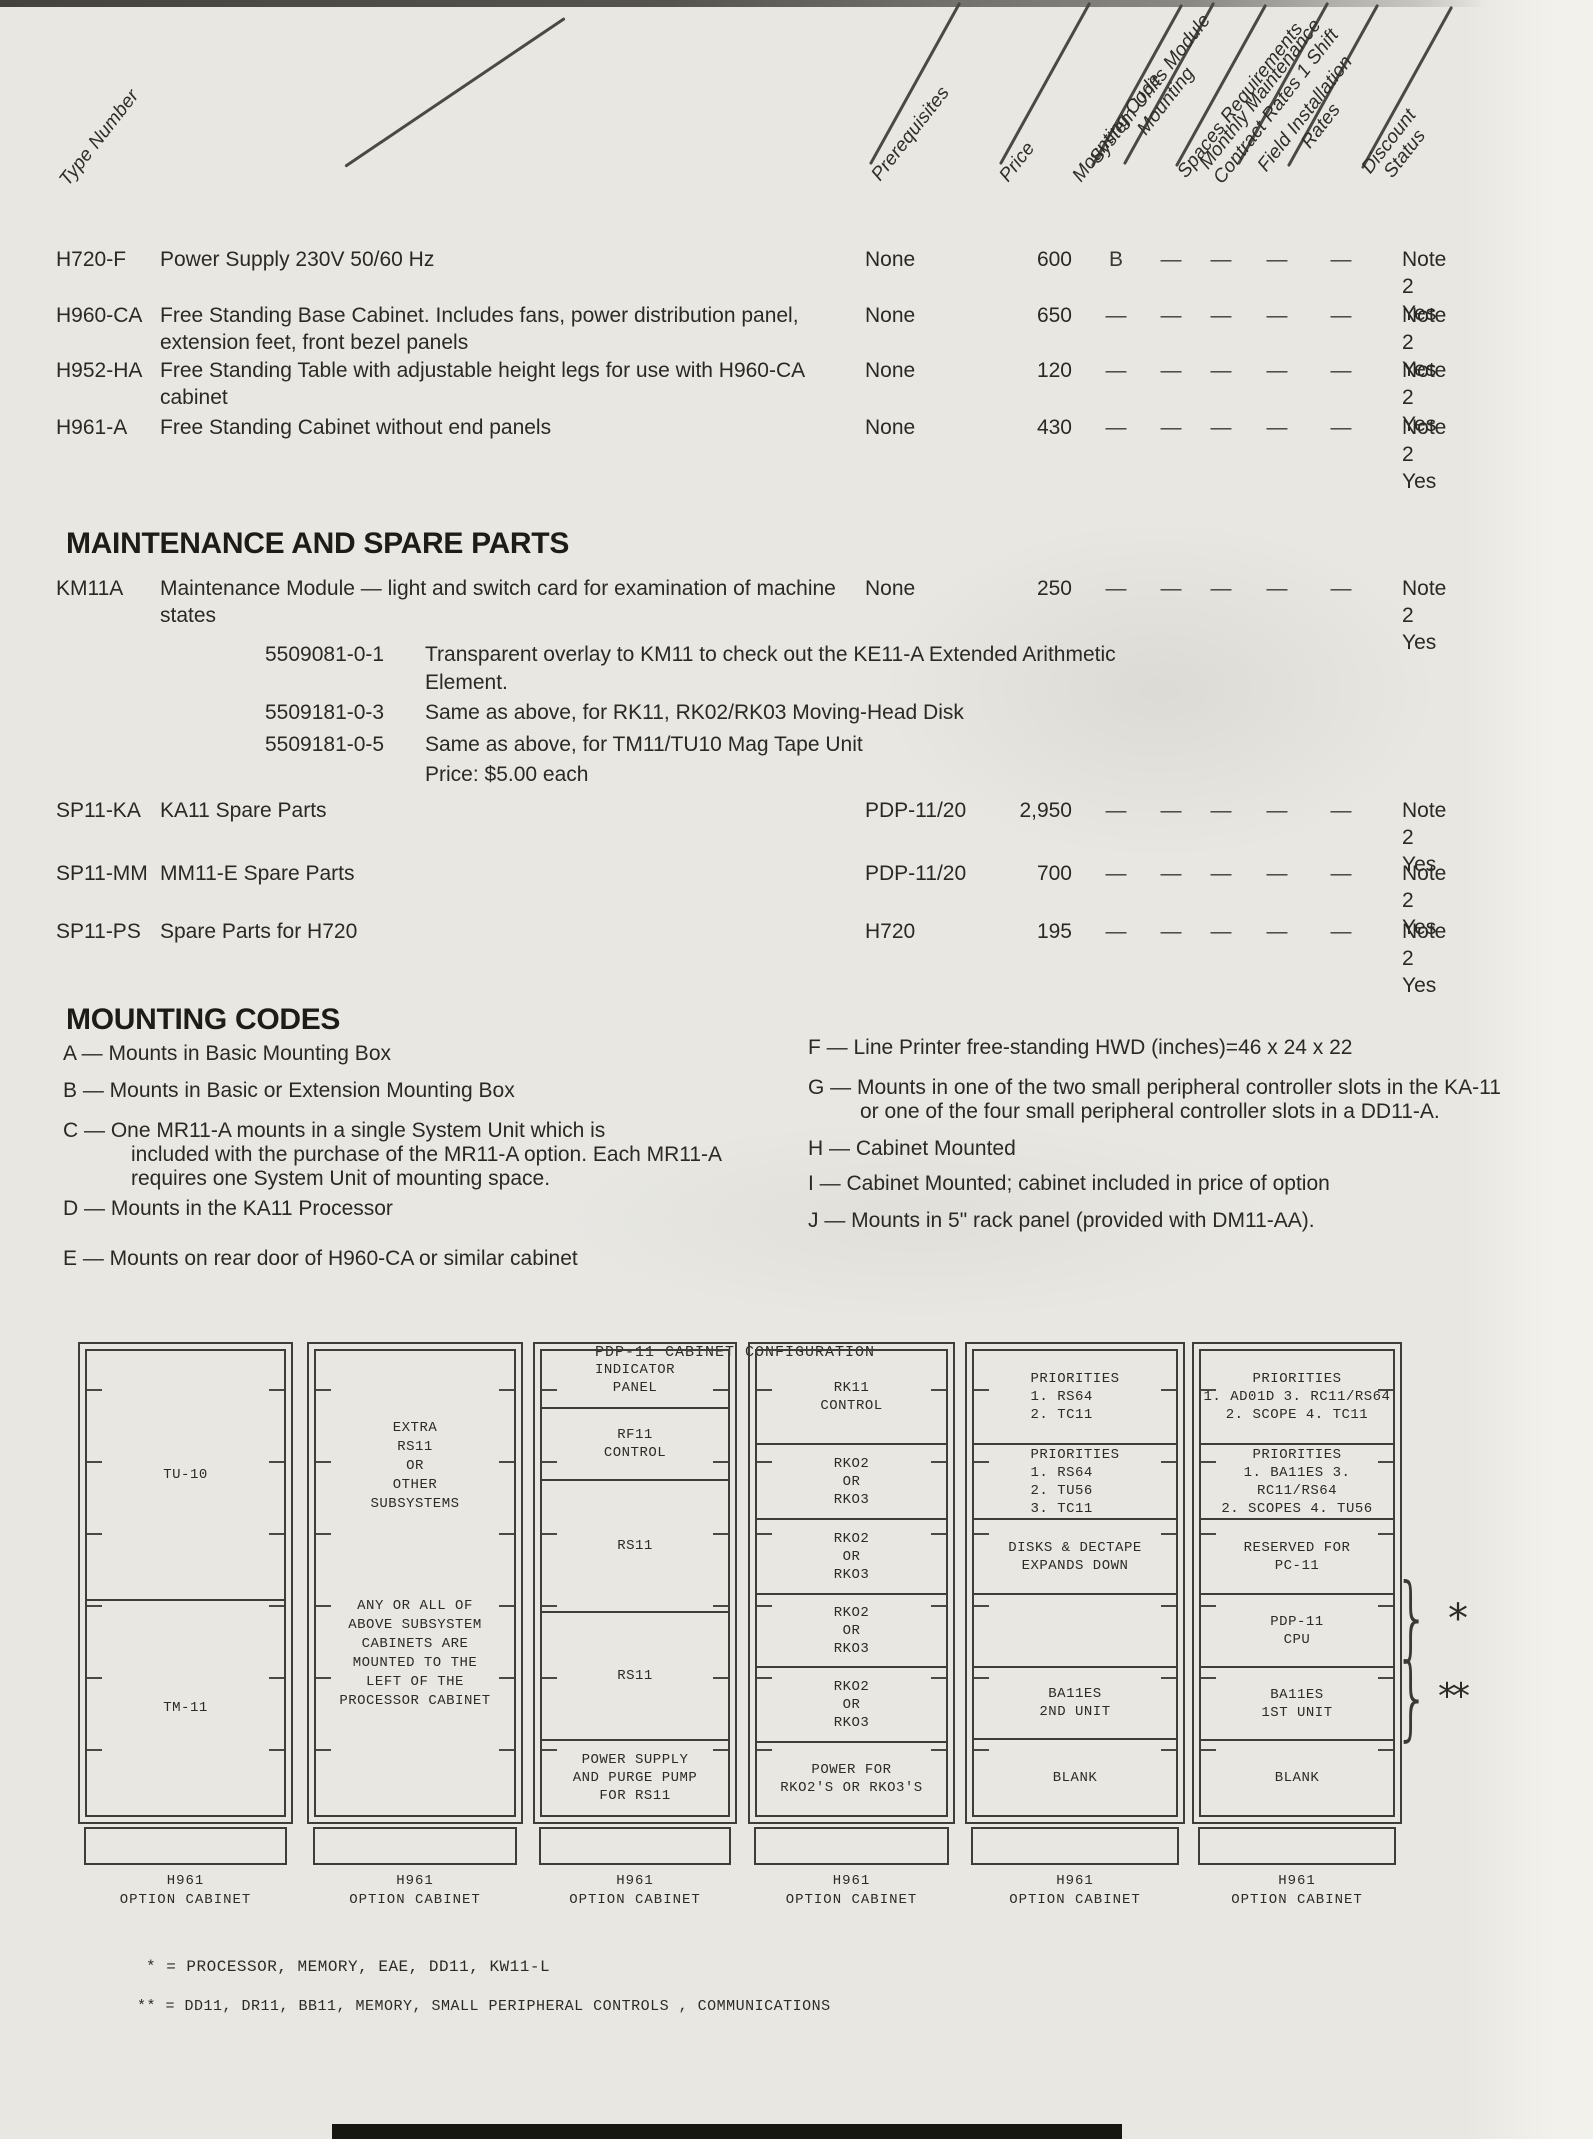 The height and width of the screenshot is (2139, 1593). What do you see at coordinates (1054, 370) in the screenshot?
I see `price-cell: 120` at bounding box center [1054, 370].